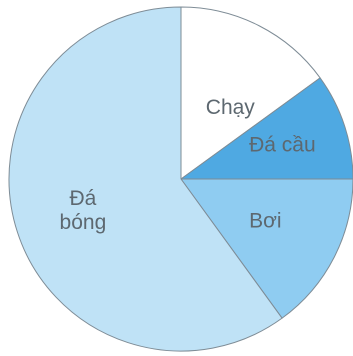  I want to click on pie-slice-label-0: Chạy, so click(231, 107).